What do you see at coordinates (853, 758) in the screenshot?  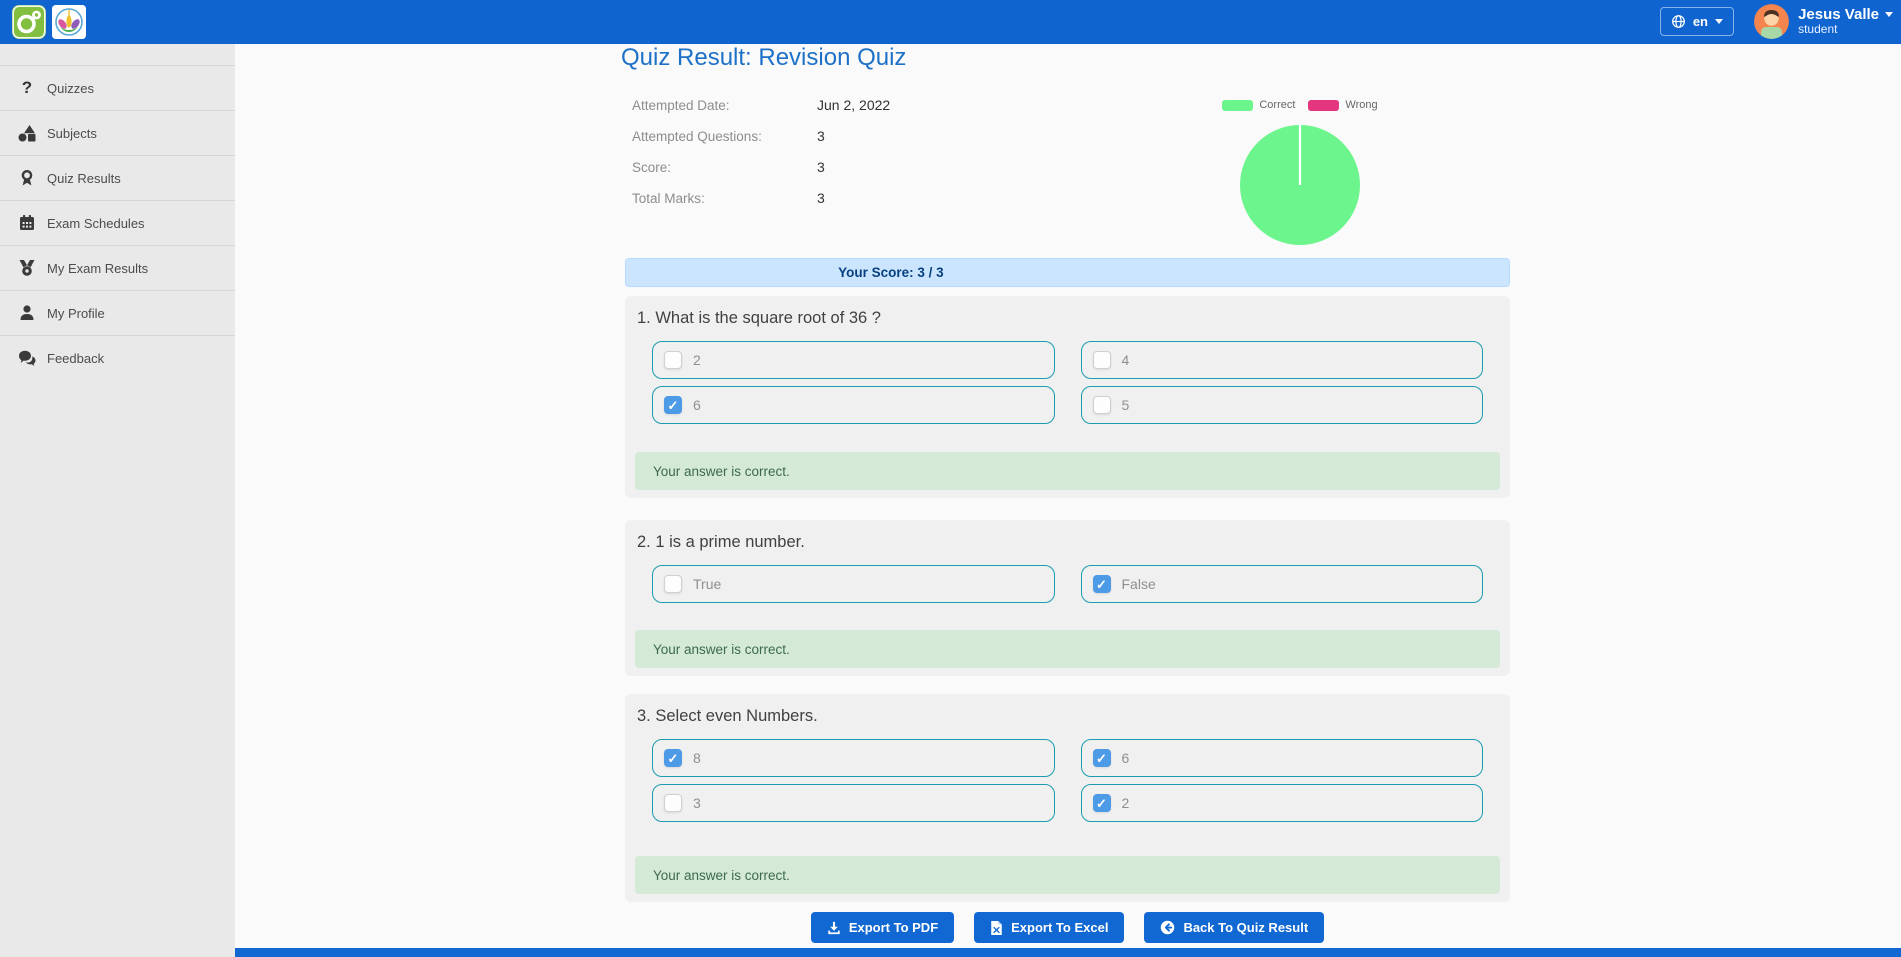 I see `answer-option: 8` at bounding box center [853, 758].